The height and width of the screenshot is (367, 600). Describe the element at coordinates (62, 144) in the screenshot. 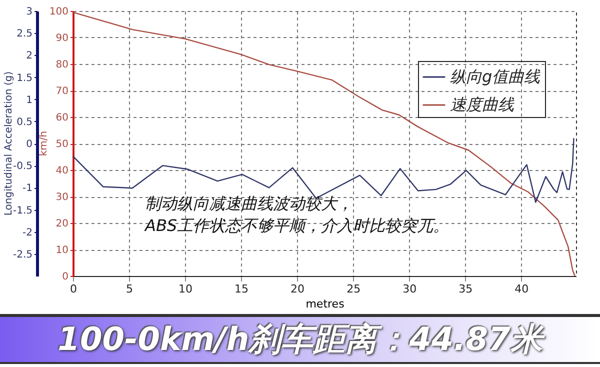

I see `y-tick-label: 50` at that location.